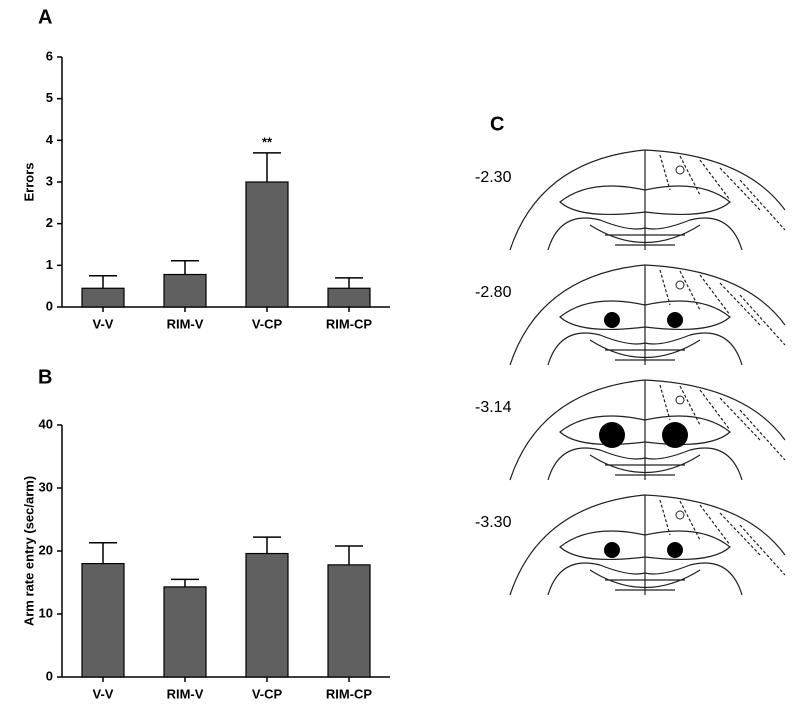 This screenshot has height=711, width=800. I want to click on y-tick-label: 10, so click(46, 612).